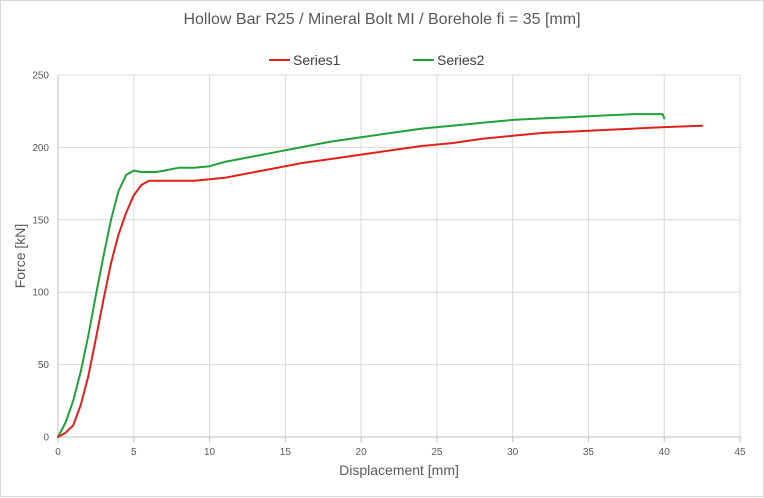 The image size is (764, 498). I want to click on x-tick-label: 0, so click(58, 452).